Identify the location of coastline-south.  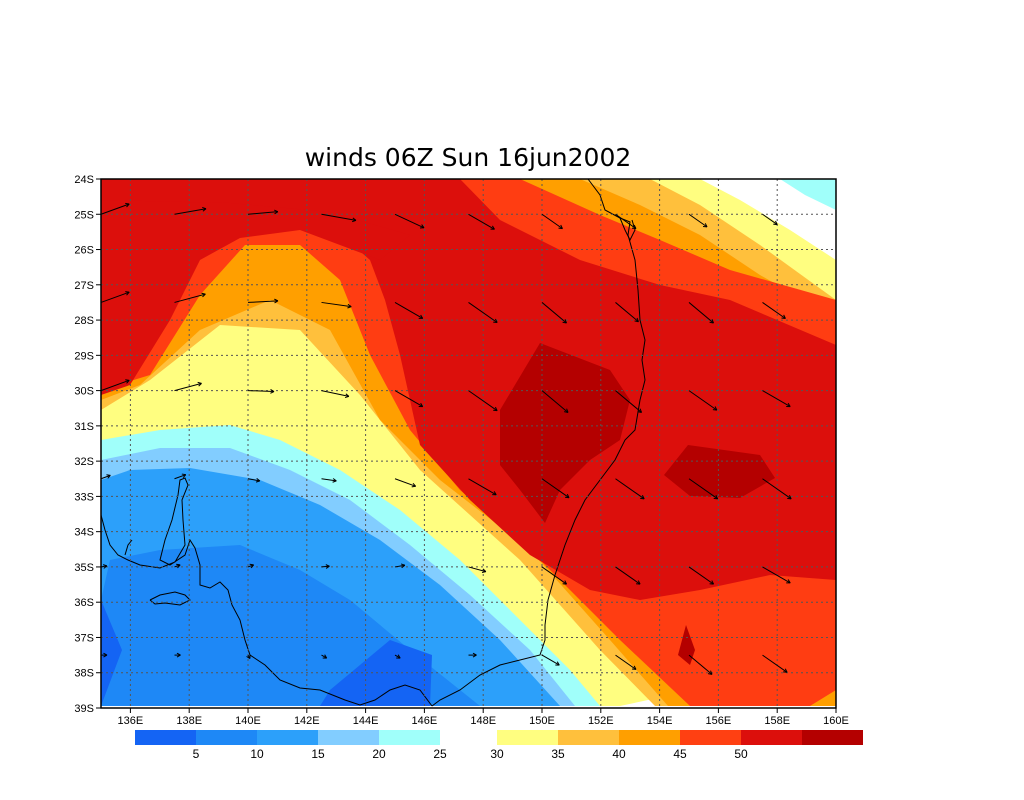
(266, 592).